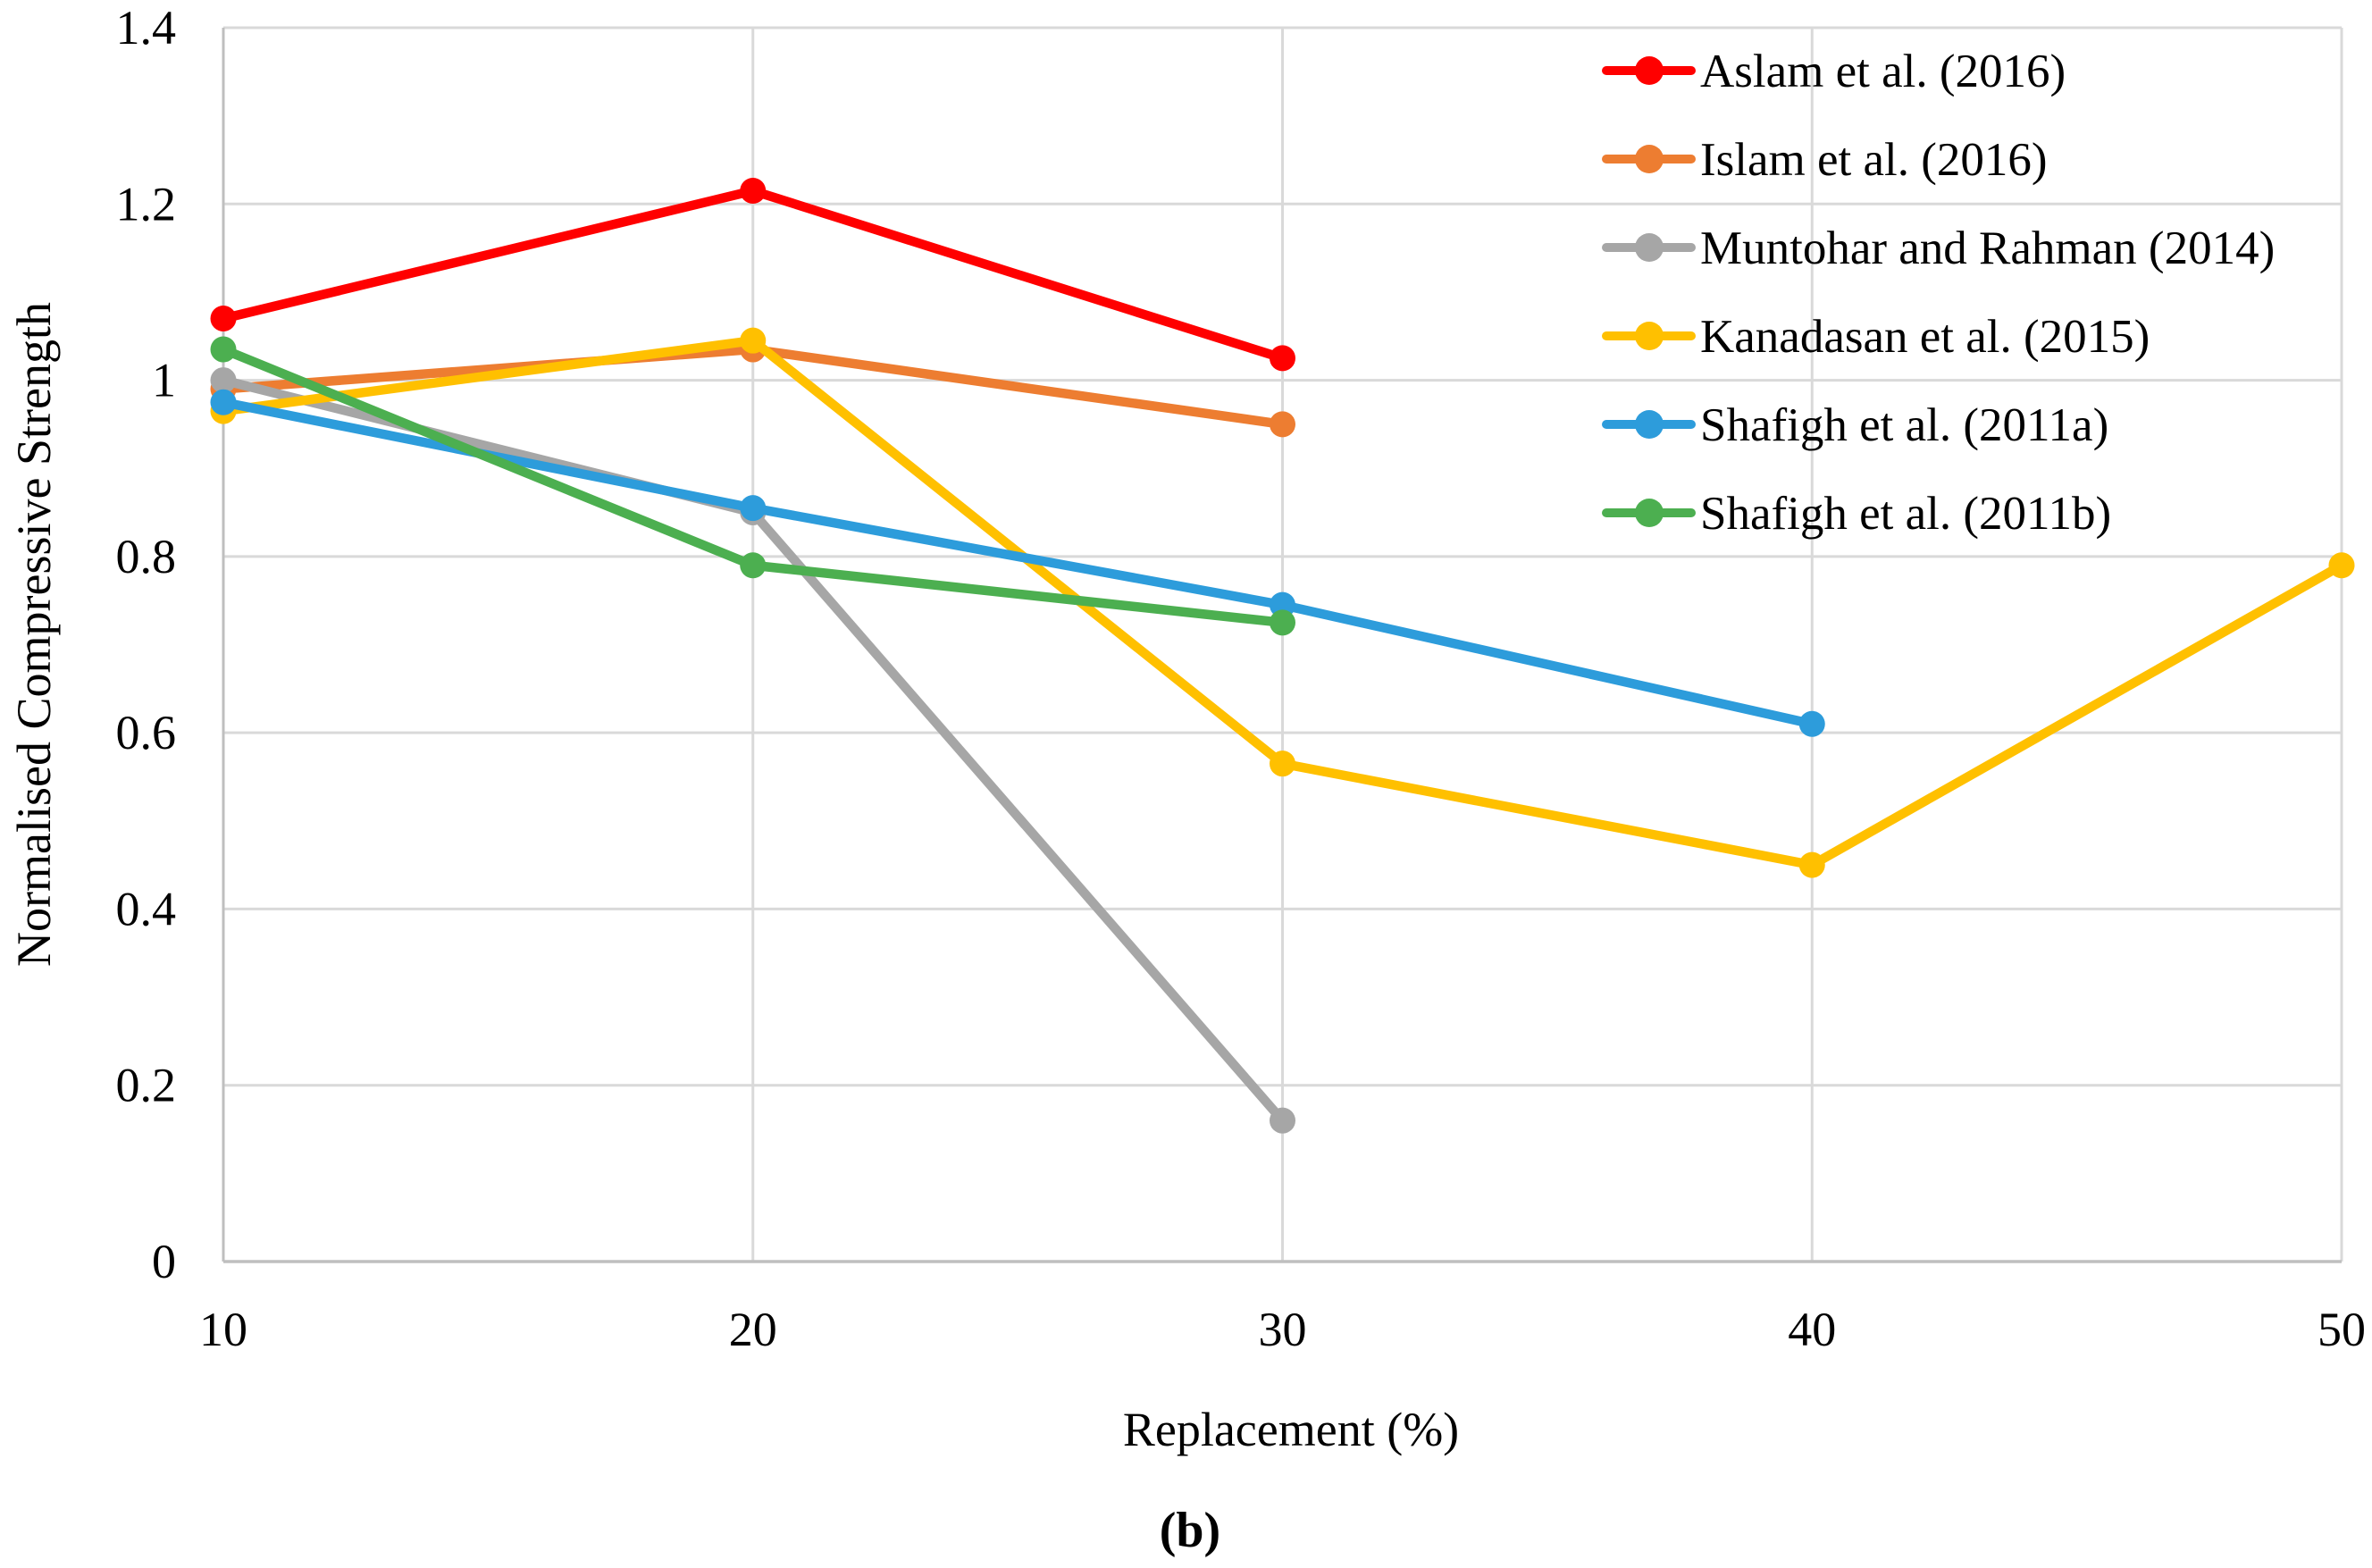 The height and width of the screenshot is (1568, 2372). I want to click on legend-label: Aslam et al. (2016), so click(1883, 71).